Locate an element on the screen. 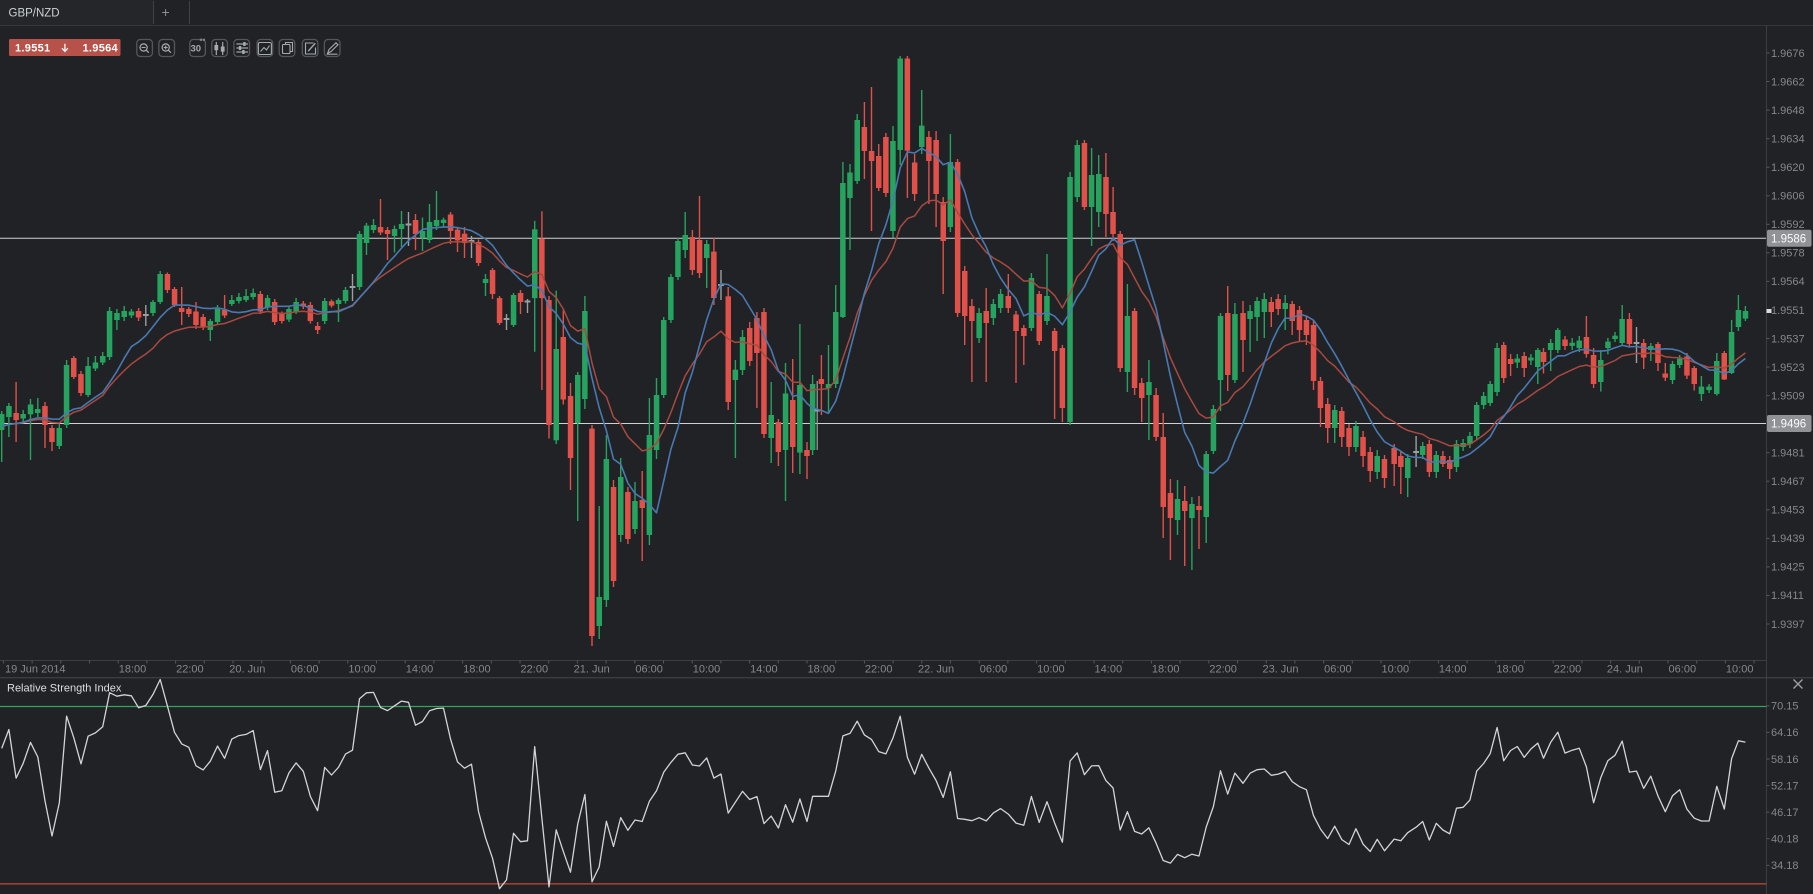 This screenshot has height=894, width=1813. svg-text: Relative Strength Index is located at coordinates (64, 689).